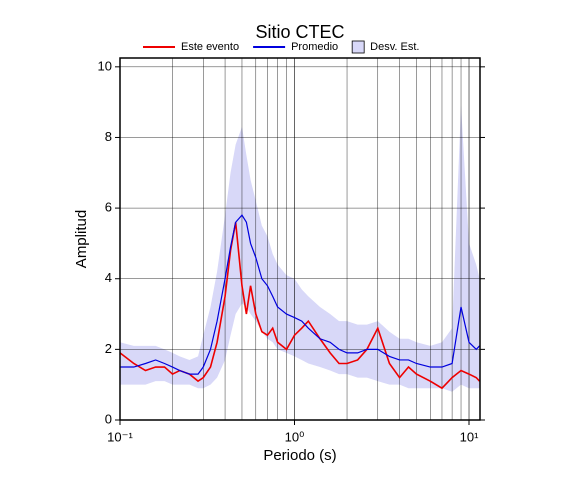  What do you see at coordinates (108, 418) in the screenshot?
I see `y-tick-label: 0` at bounding box center [108, 418].